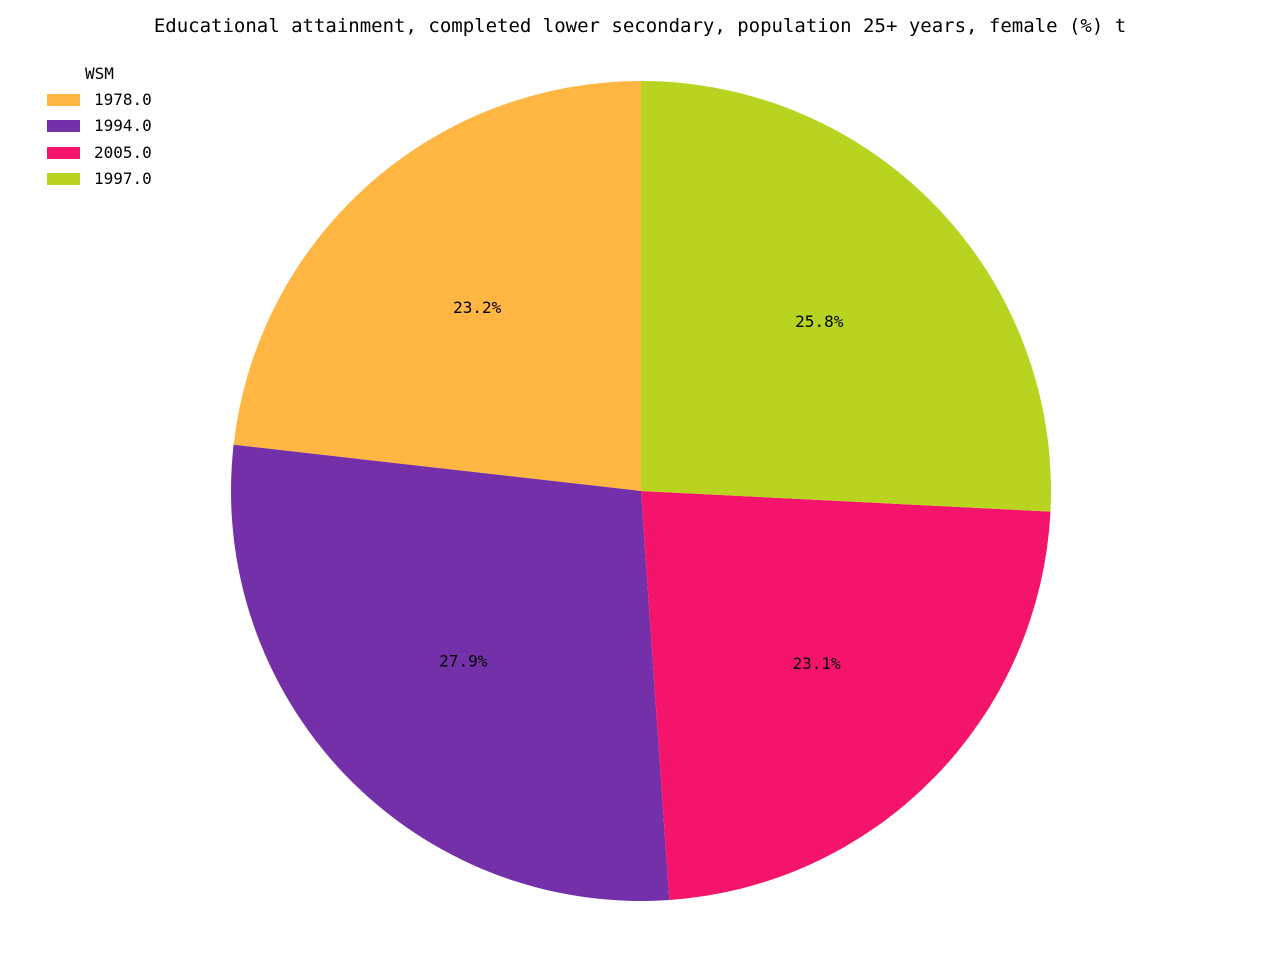 This screenshot has height=960, width=1280. Describe the element at coordinates (477, 307) in the screenshot. I see `slice-percent-label: 23.2%` at that location.